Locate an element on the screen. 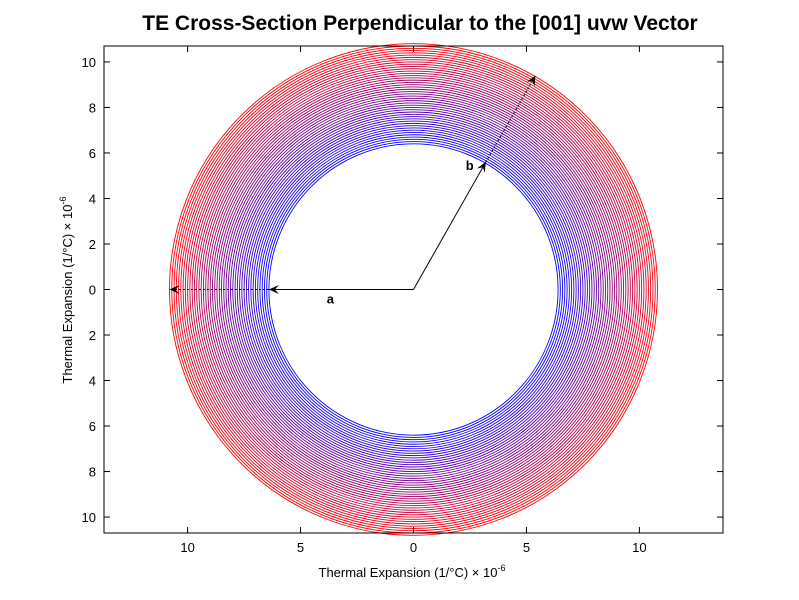 Image resolution: width=799 pixels, height=600 pixels. arrow-a-head-inner is located at coordinates (273, 289).